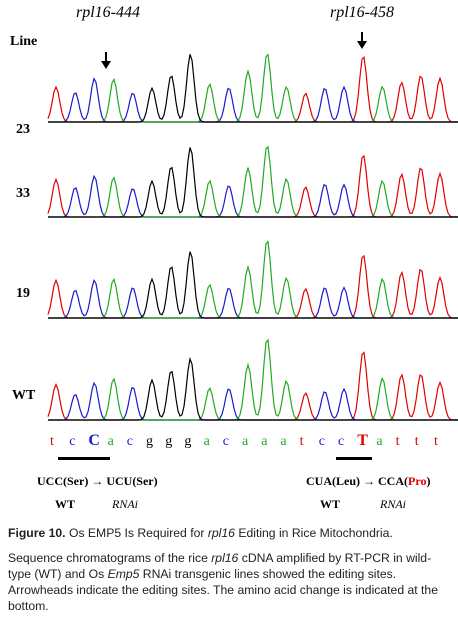 The image size is (458, 632). What do you see at coordinates (354, 458) in the screenshot?
I see `underline-right` at bounding box center [354, 458].